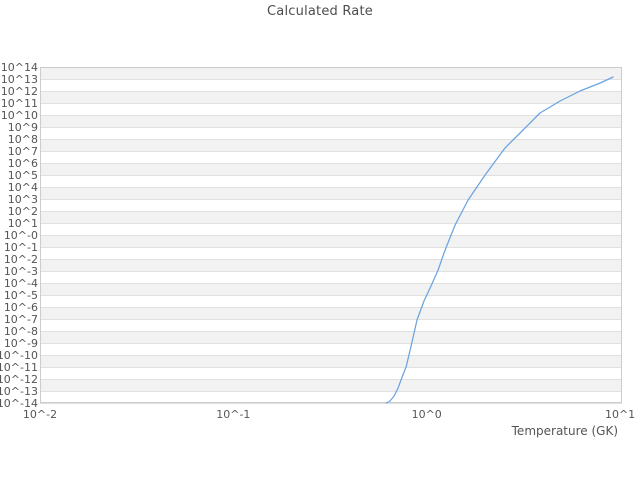 Image resolution: width=640 pixels, height=480 pixels. Describe the element at coordinates (19, 367) in the screenshot. I see `y-tick-label: 10^-11` at that location.